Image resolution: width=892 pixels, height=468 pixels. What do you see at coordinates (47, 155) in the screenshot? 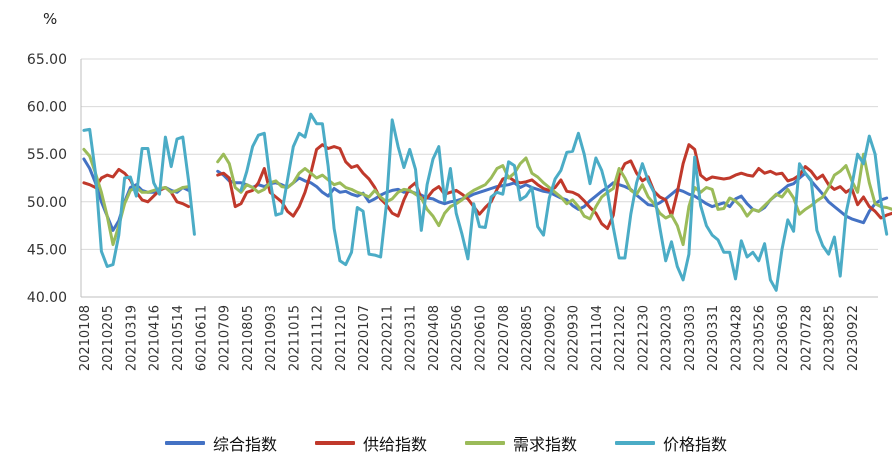
I see `y-tick-label: 55.00` at bounding box center [47, 155].